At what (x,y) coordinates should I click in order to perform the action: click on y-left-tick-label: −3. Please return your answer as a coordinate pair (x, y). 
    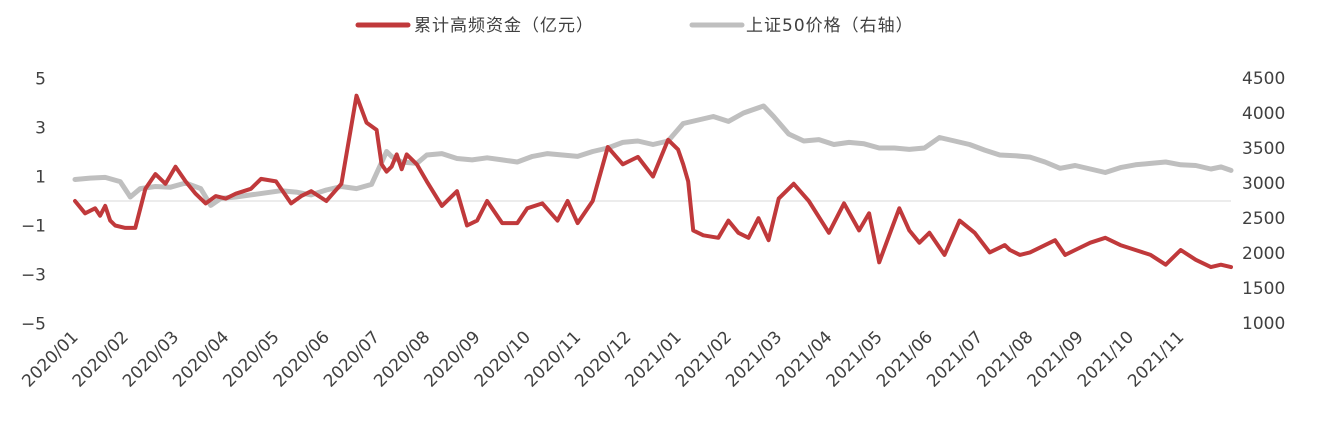
    Looking at the image, I should click on (33, 276).